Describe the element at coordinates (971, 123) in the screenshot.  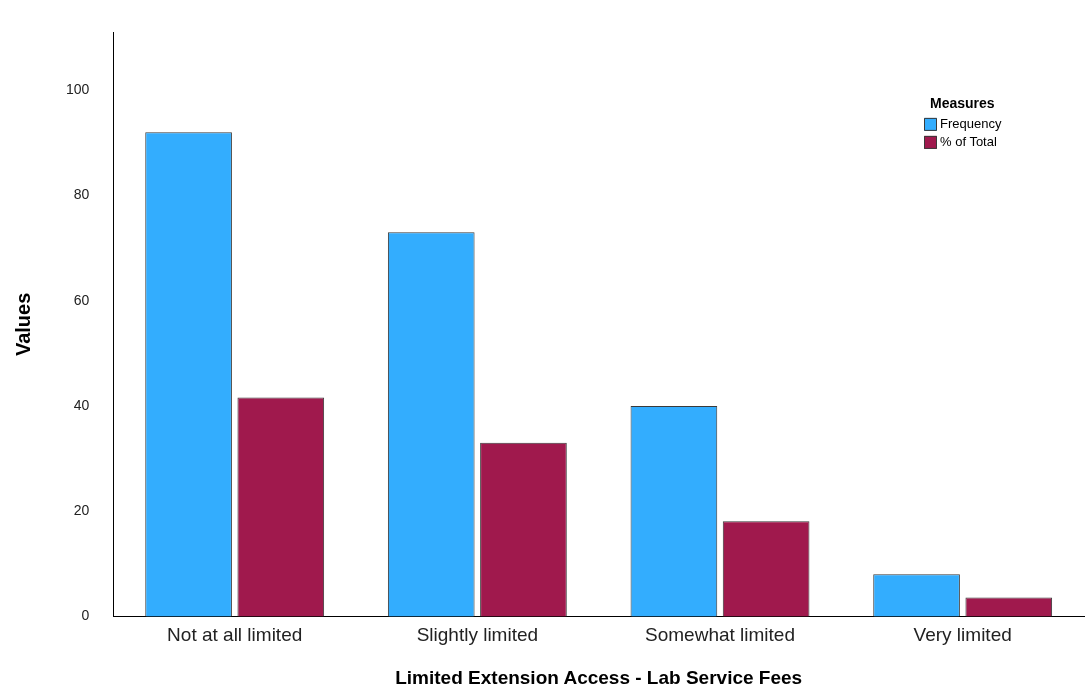
I see `legend-label: Frequency` at that location.